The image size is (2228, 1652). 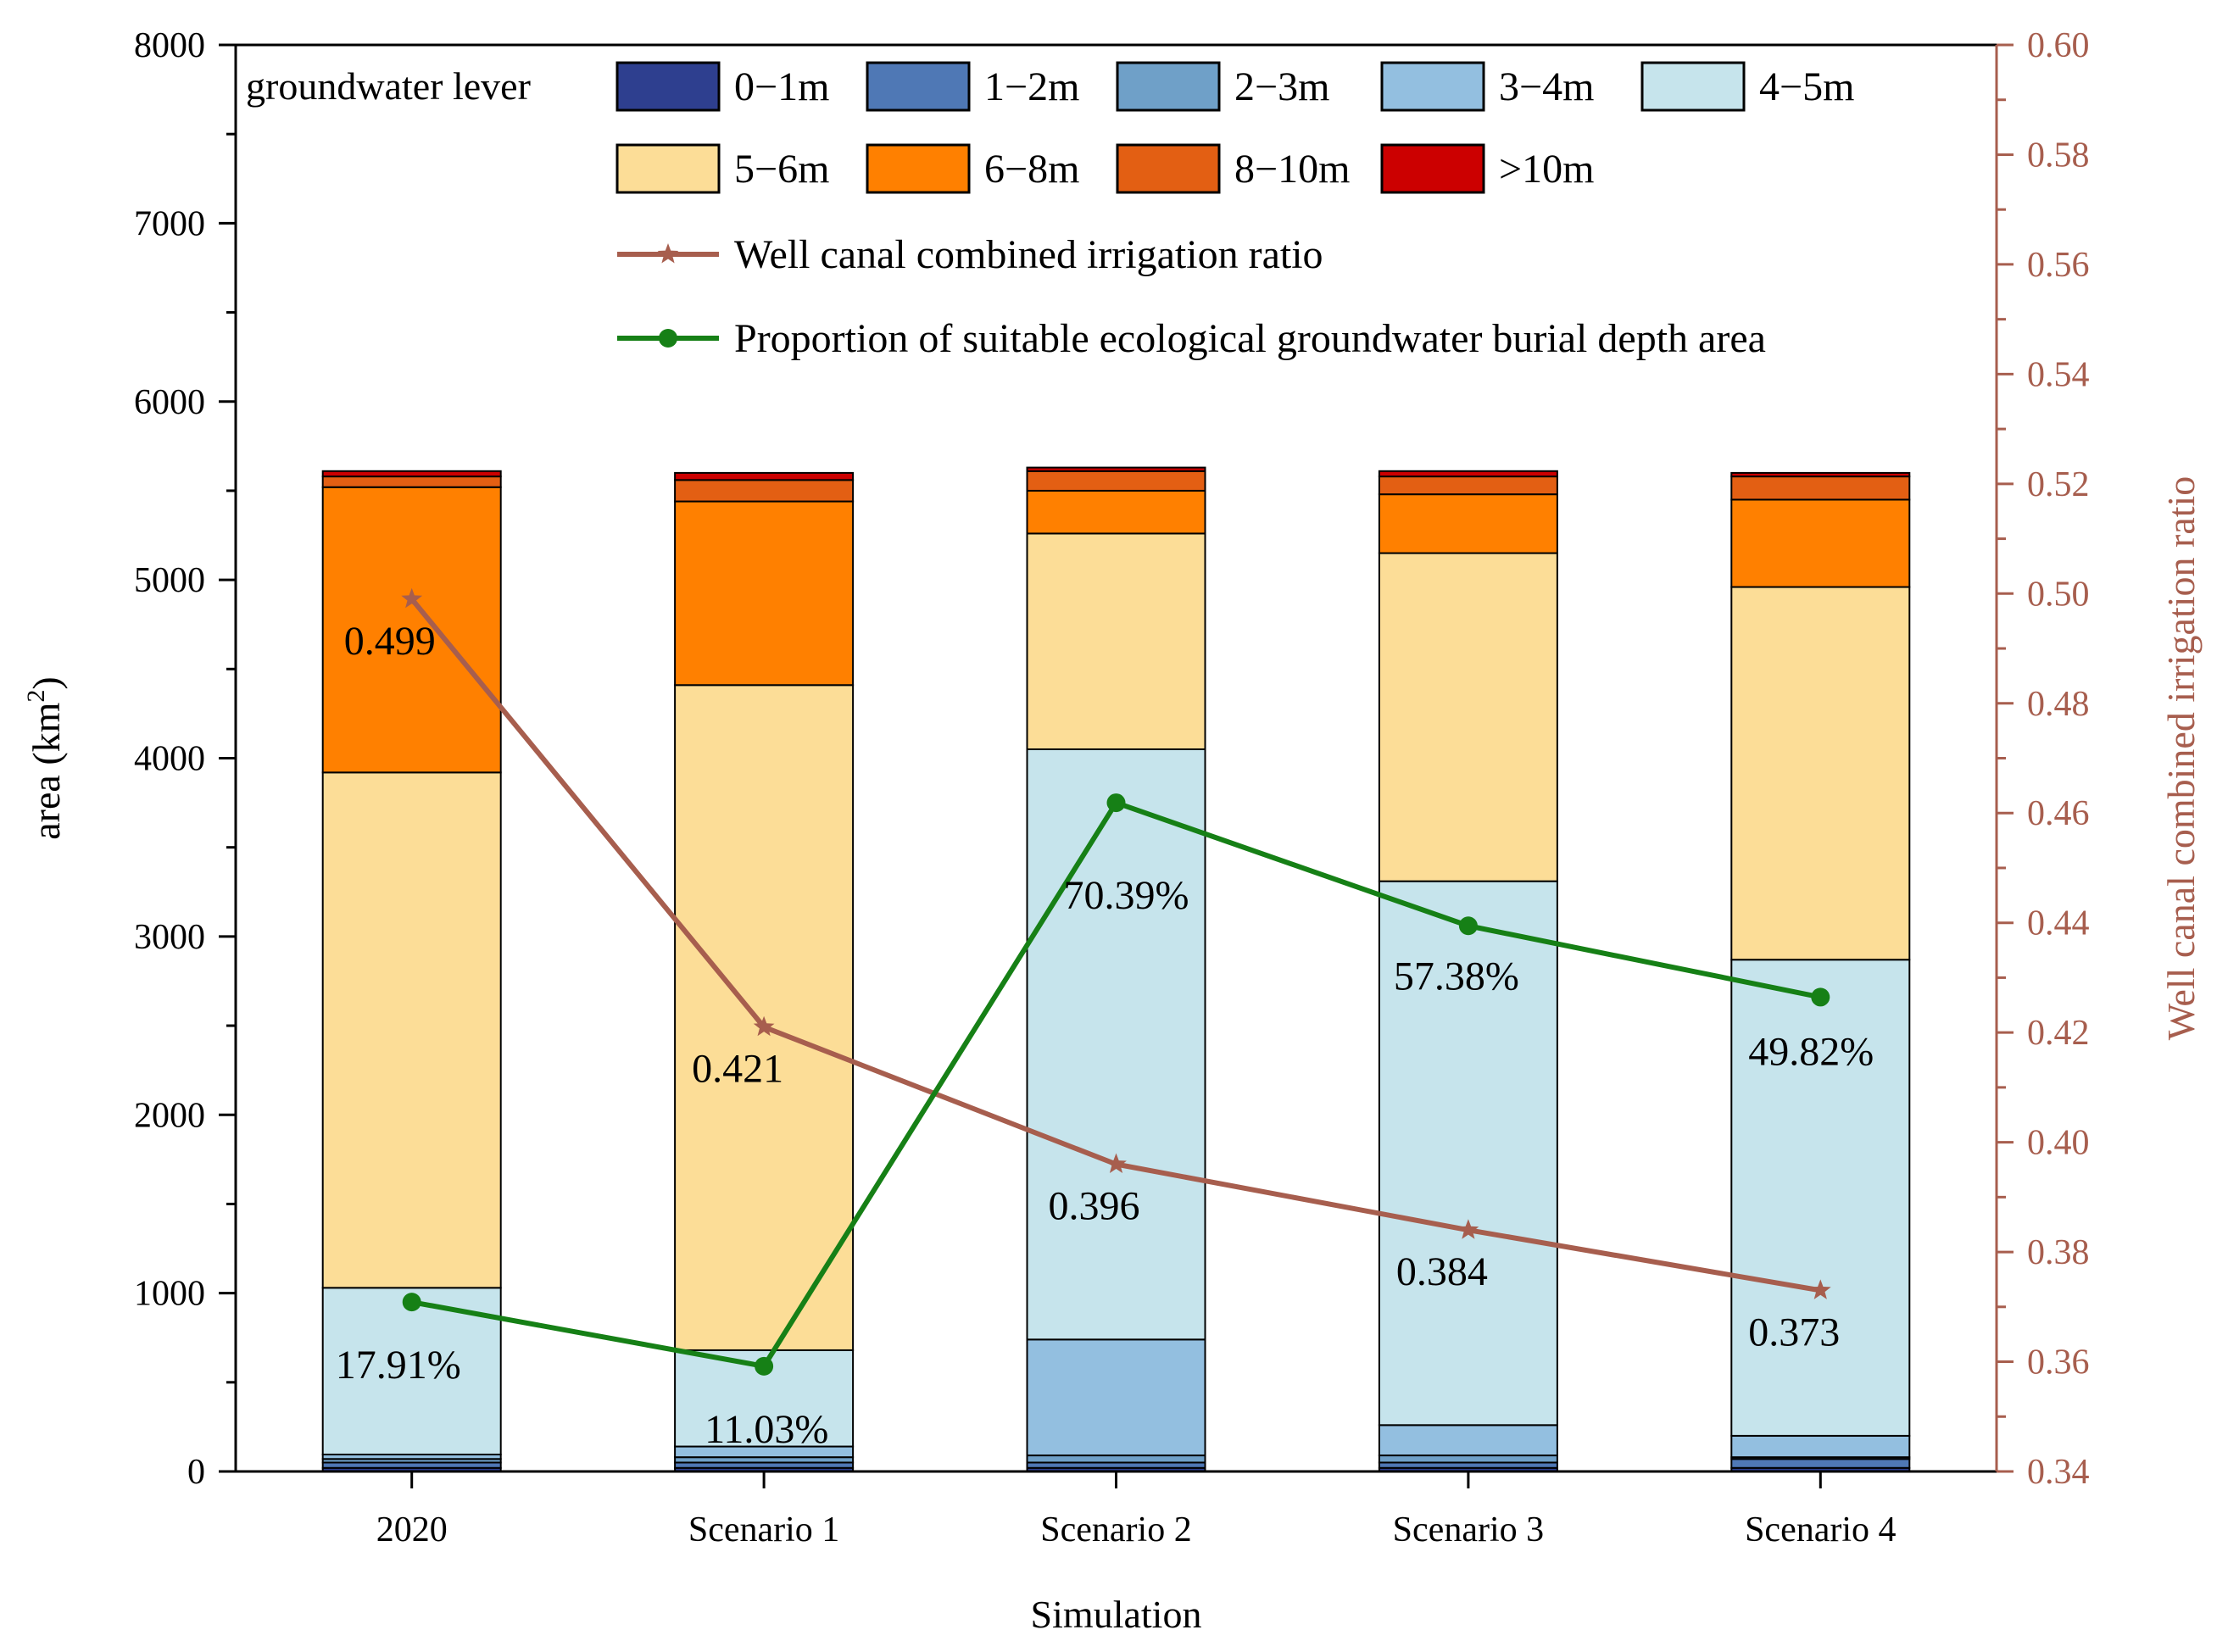 I want to click on legend-label-3-4m: 3−4m, so click(x=1546, y=86).